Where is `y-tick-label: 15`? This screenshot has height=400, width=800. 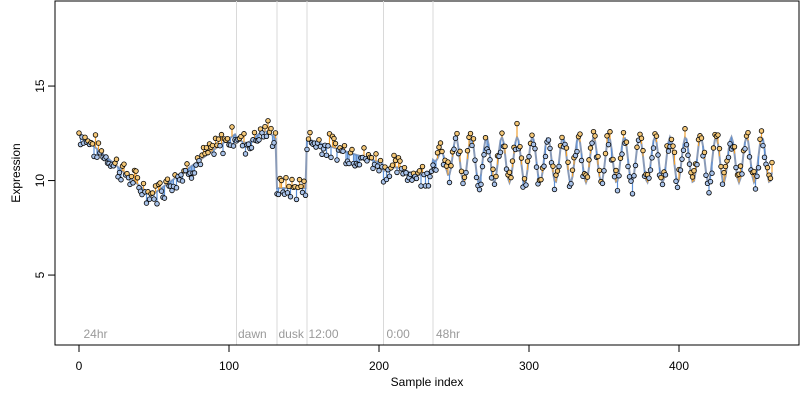 y-tick-label: 15 is located at coordinates (40, 86).